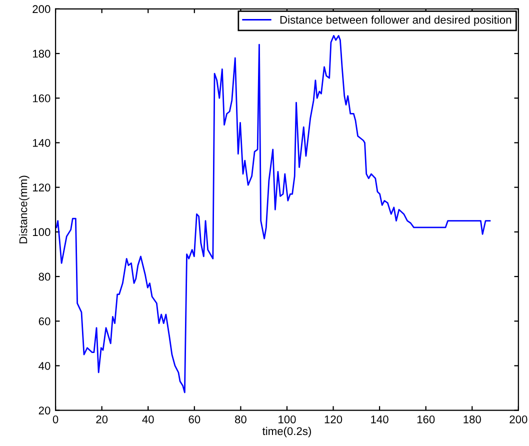  Describe the element at coordinates (287, 419) in the screenshot. I see `x-tick-label: 100` at that location.